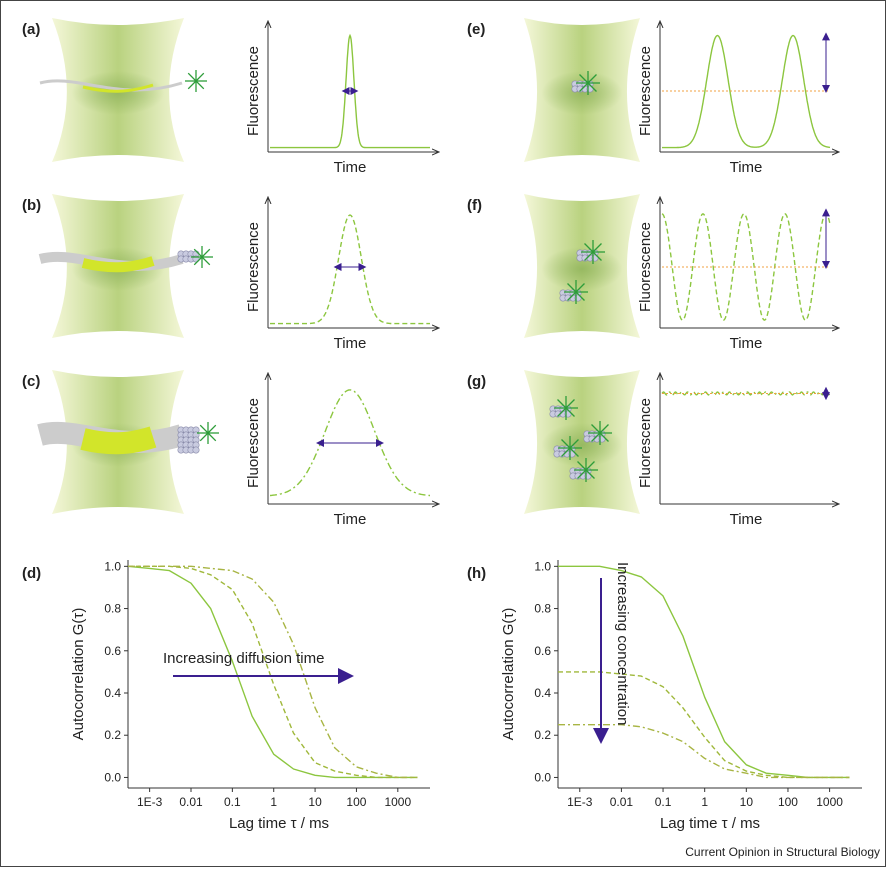 The height and width of the screenshot is (872, 886). What do you see at coordinates (476, 573) in the screenshot?
I see `panel-label: (h)` at bounding box center [476, 573].